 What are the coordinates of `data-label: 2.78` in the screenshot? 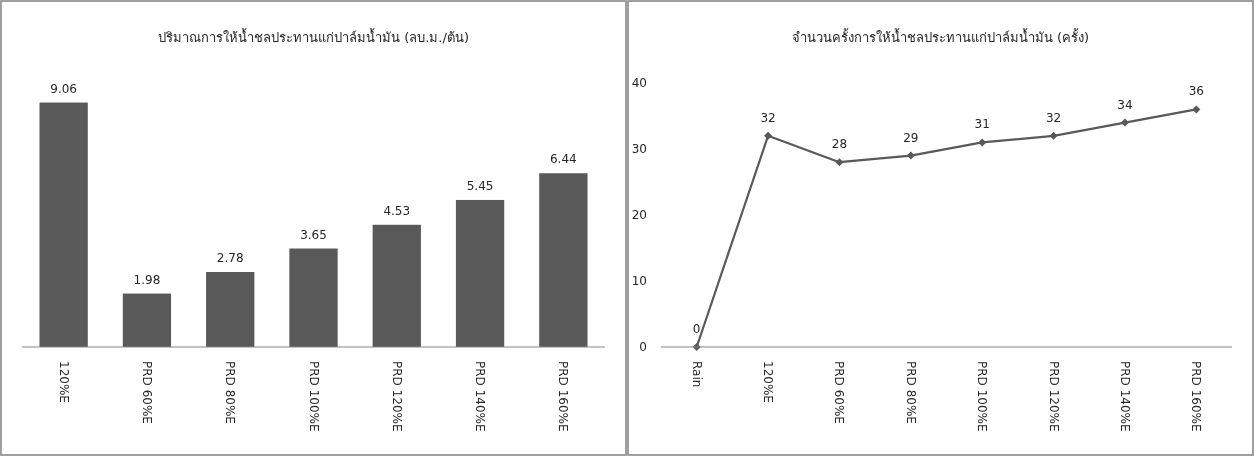 It's located at (230, 257).